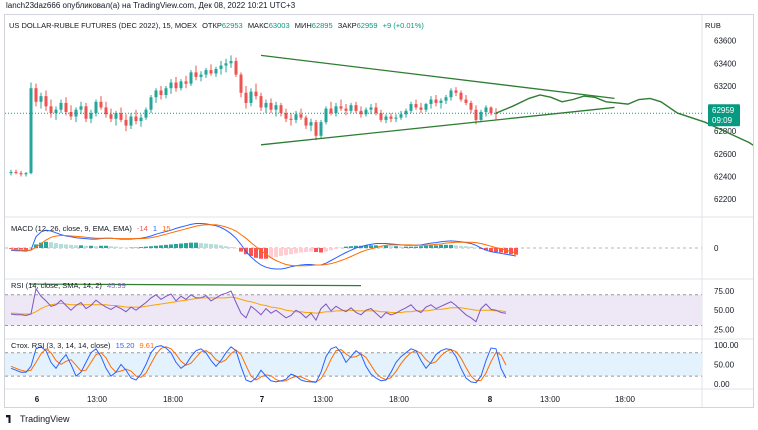 The height and width of the screenshot is (430, 758). What do you see at coordinates (725, 86) in the screenshot?
I see `price-tick-label: 63200` at bounding box center [725, 86].